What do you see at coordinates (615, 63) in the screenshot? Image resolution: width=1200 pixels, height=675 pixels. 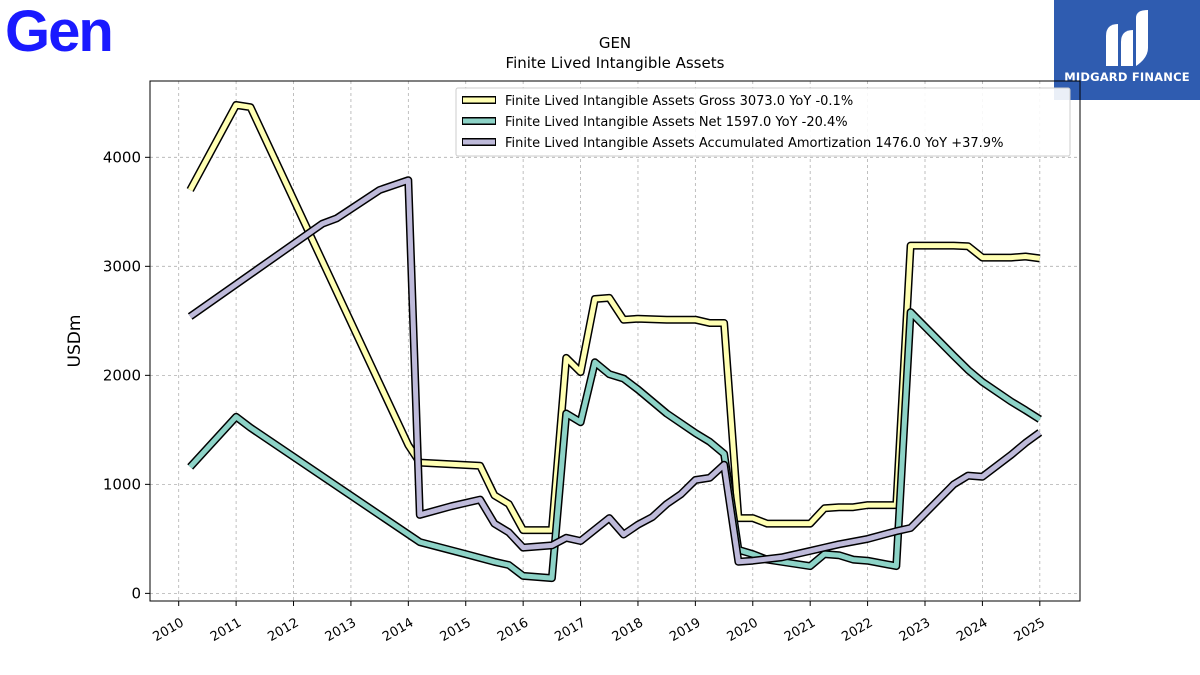 I see `chart-subtitle: Finite Lived Intangible Assets` at bounding box center [615, 63].